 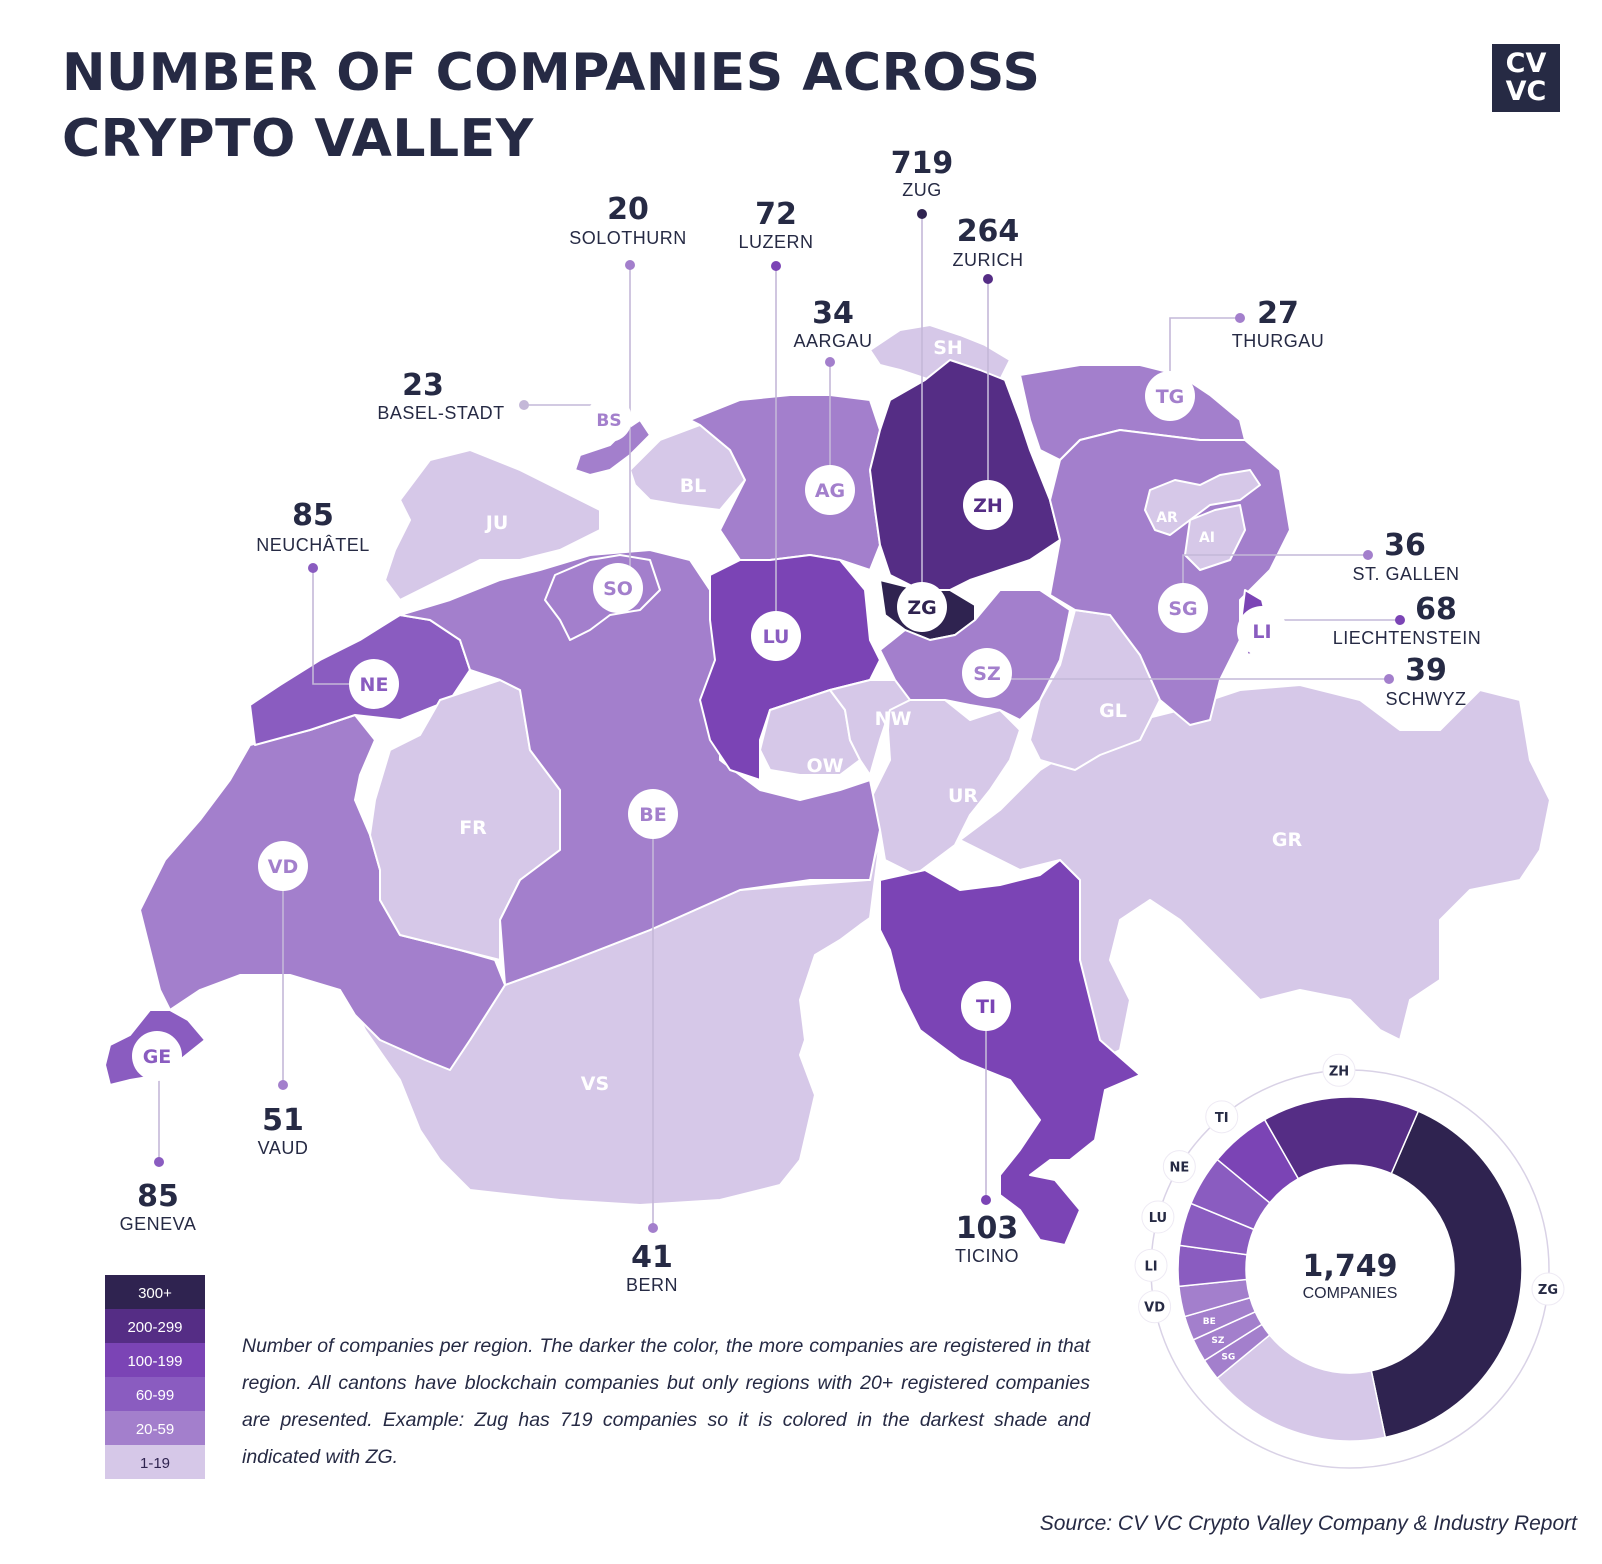 What do you see at coordinates (158, 1224) in the screenshot?
I see `name-ge: GENEVA` at bounding box center [158, 1224].